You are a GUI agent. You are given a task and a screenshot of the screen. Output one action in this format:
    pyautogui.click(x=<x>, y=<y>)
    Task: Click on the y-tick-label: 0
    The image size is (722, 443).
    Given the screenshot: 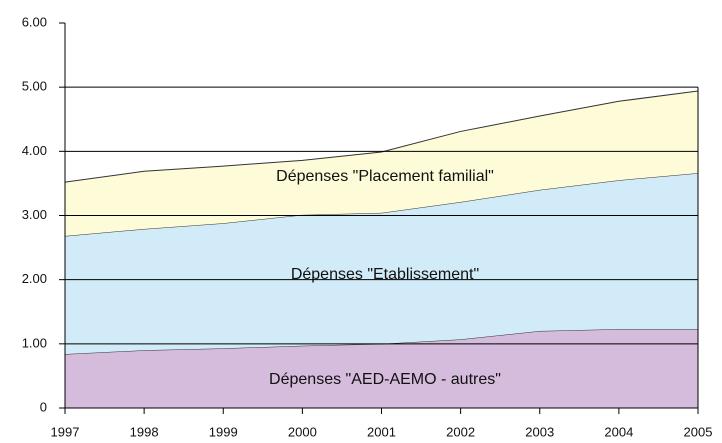 What is the action you would take?
    pyautogui.click(x=43, y=406)
    